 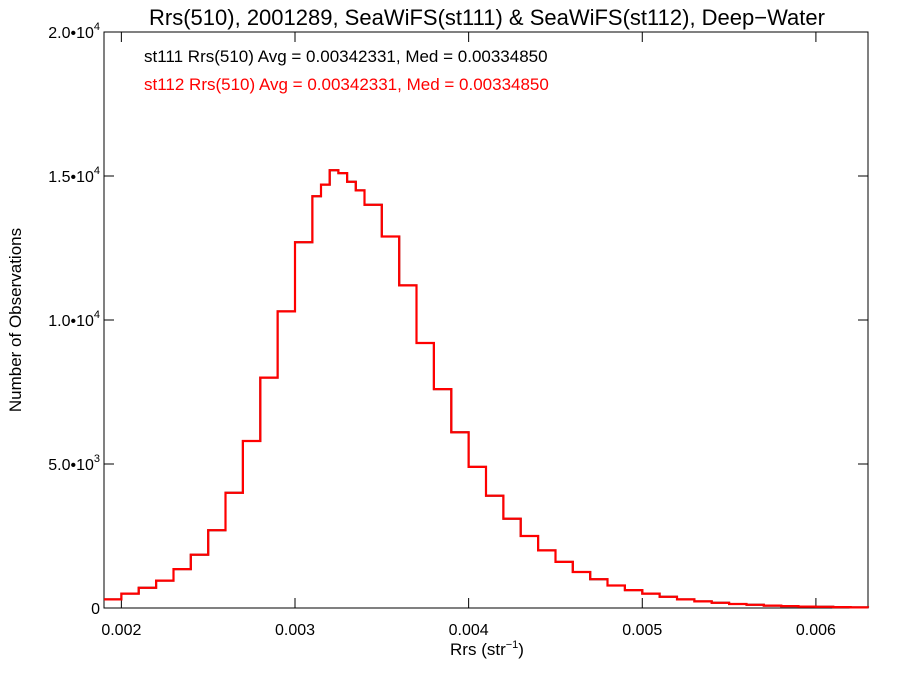 I want to click on y-tick-mantissa: 0, so click(x=95, y=609).